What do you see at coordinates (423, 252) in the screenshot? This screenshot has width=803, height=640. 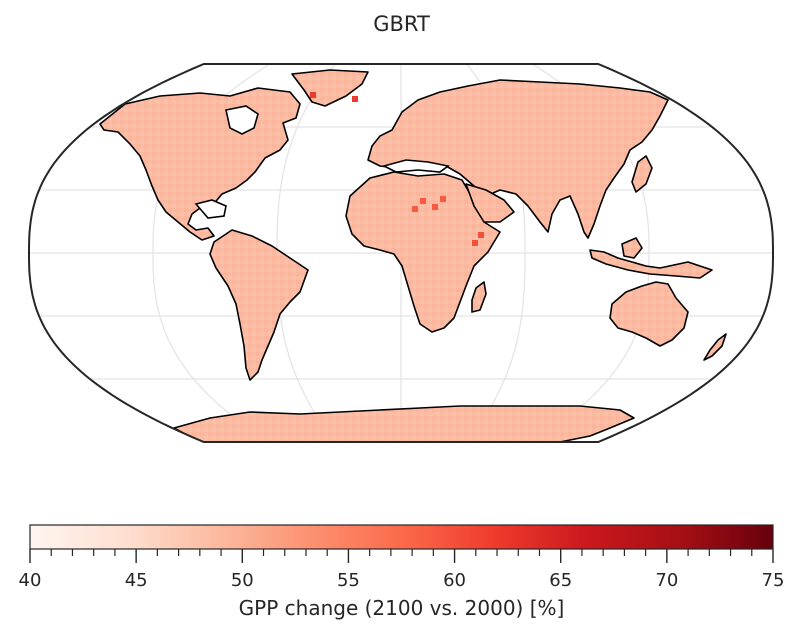 I see `landmass-africa` at bounding box center [423, 252].